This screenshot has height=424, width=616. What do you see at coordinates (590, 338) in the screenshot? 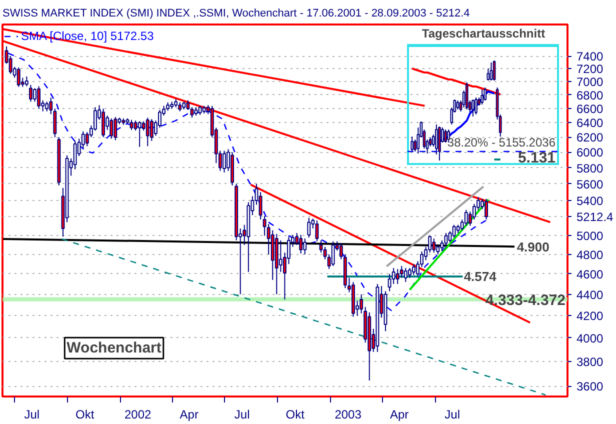
I see `y-tick-label: 4000` at bounding box center [590, 338].